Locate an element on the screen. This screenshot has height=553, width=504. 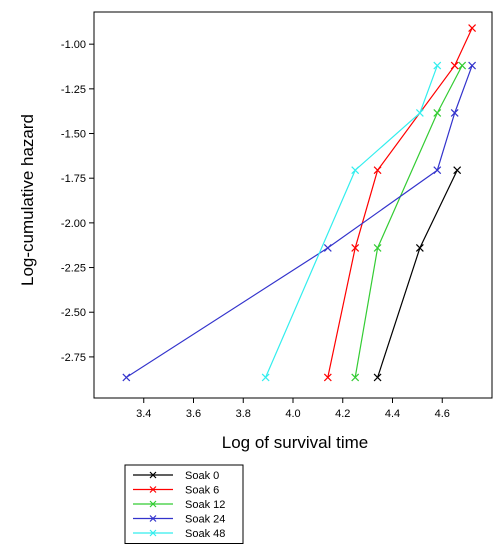
y-tick-label: -2.25 is located at coordinates (73, 269).